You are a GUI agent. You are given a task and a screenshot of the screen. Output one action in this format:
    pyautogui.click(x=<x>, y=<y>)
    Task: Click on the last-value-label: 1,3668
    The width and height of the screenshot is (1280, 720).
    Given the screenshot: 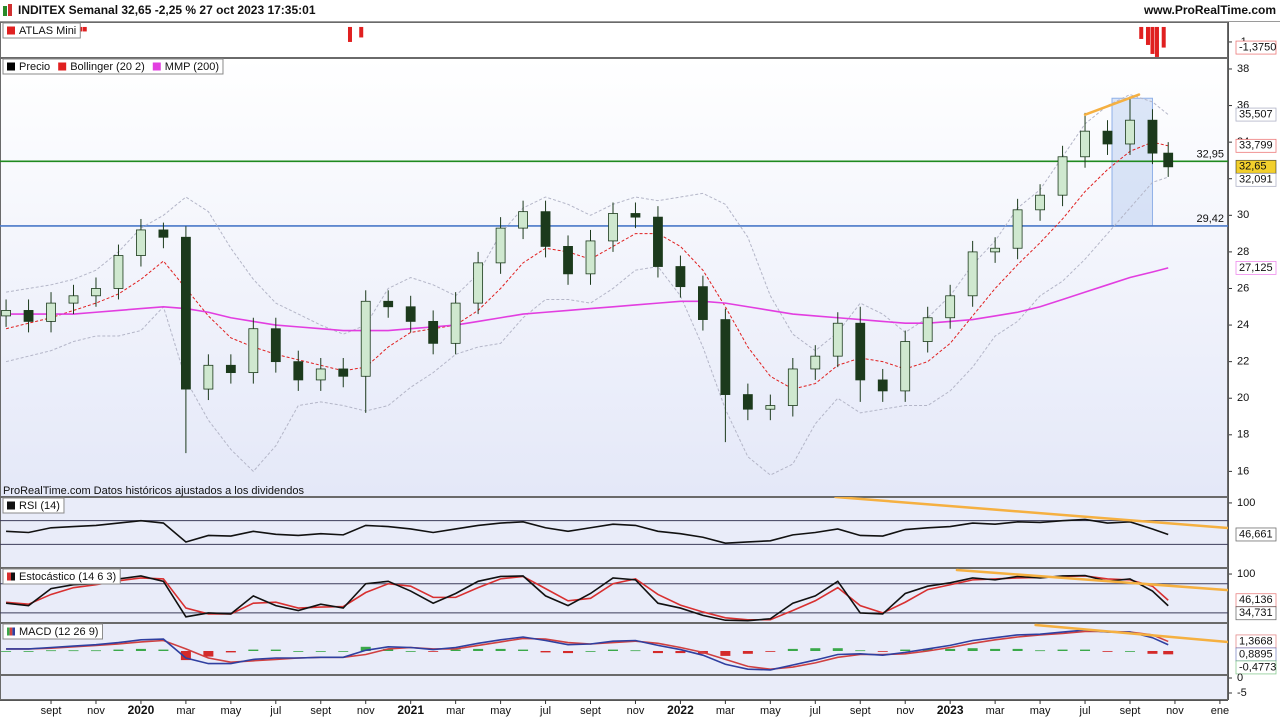 What is the action you would take?
    pyautogui.click(x=1256, y=641)
    